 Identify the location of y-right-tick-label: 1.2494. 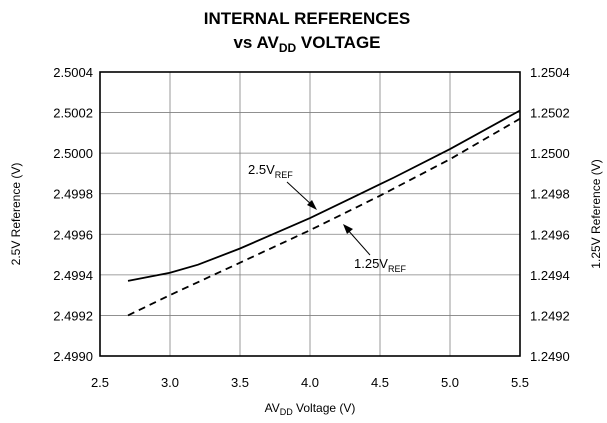
(550, 275).